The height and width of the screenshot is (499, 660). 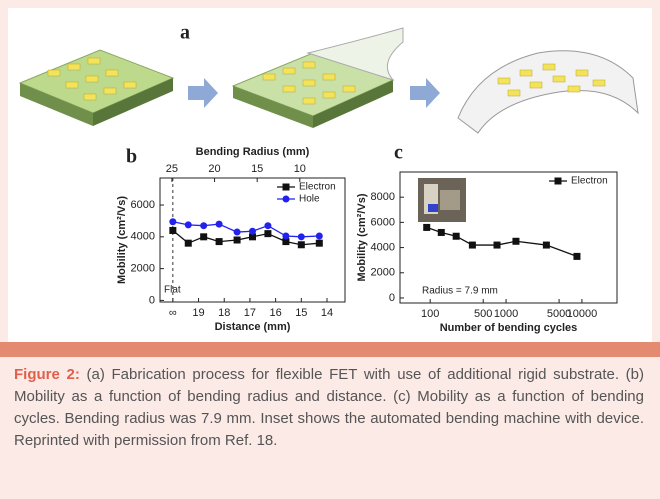 I want to click on inset-photo, so click(x=442, y=200).